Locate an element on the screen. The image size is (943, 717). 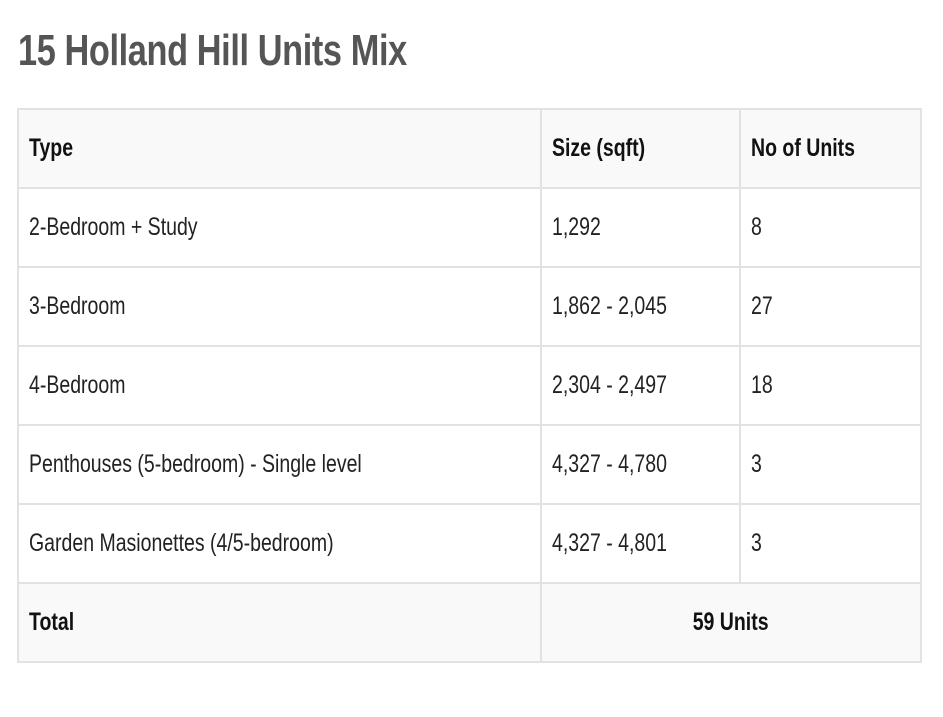
table-row: 4-Bedroom 2,304 - 2,497 18 is located at coordinates (469, 385).